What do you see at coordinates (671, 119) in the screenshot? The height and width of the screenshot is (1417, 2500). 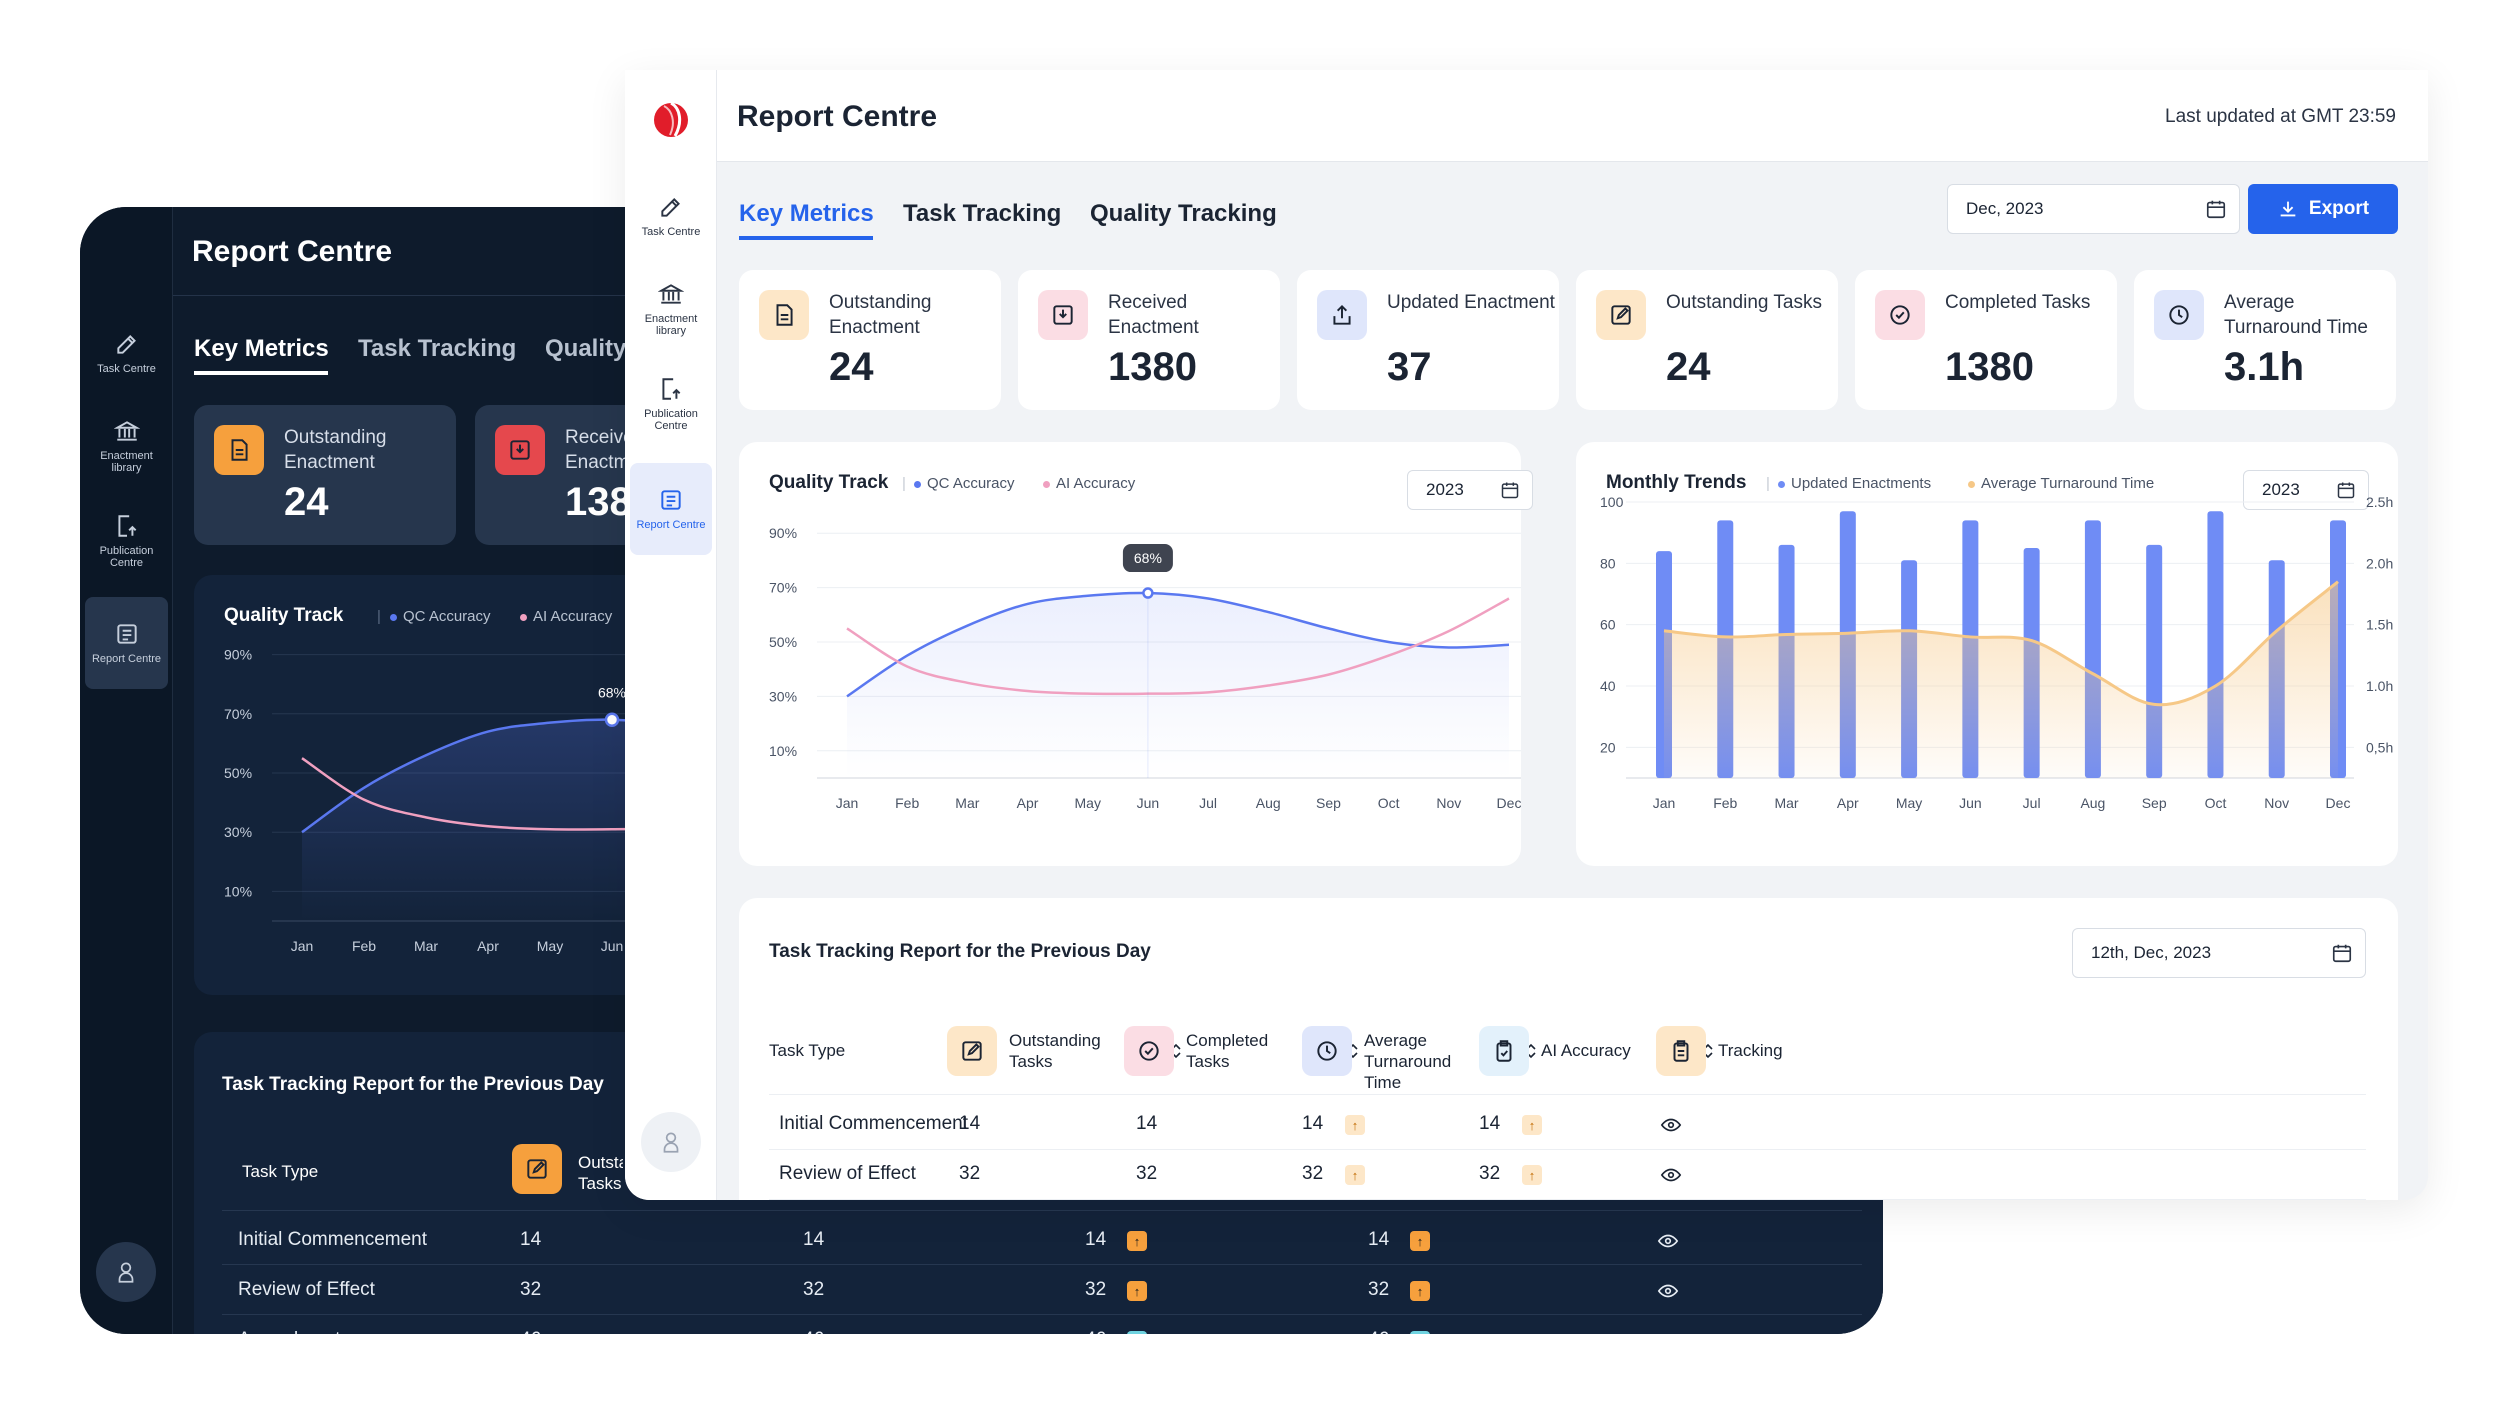 I see `brand-logo-icon` at bounding box center [671, 119].